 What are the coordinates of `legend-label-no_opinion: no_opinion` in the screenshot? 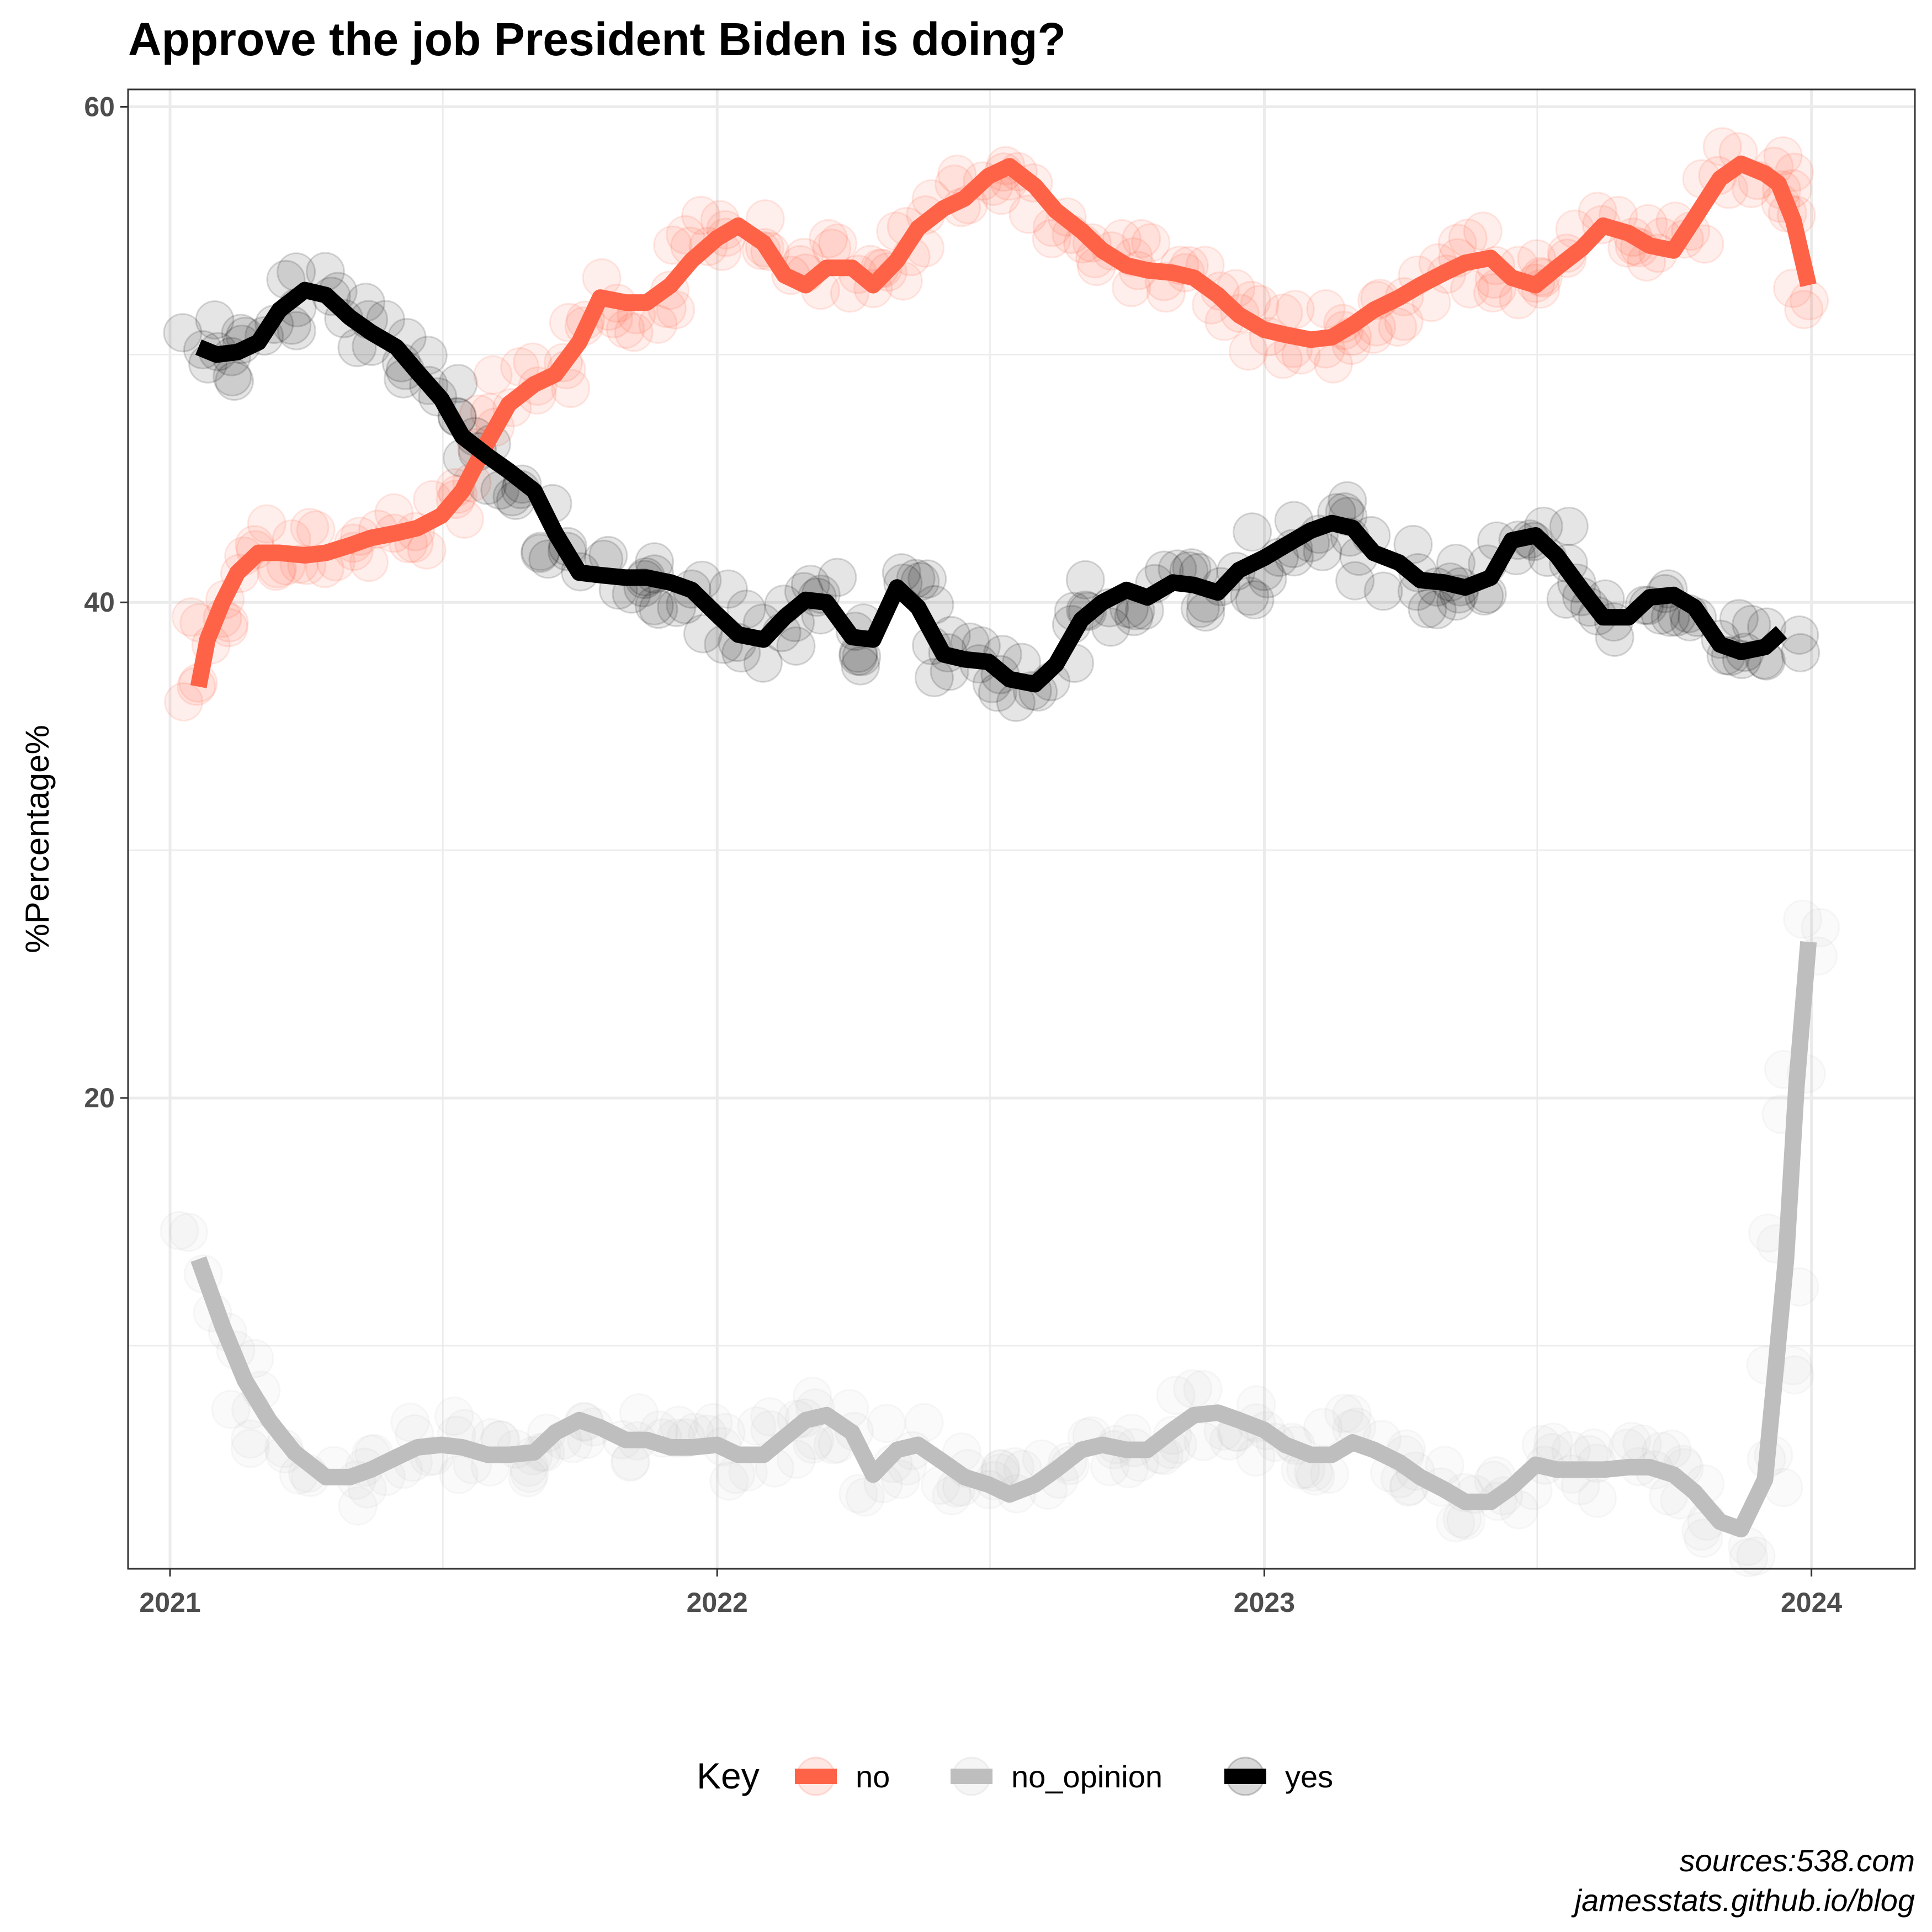 It's located at (1087, 1777).